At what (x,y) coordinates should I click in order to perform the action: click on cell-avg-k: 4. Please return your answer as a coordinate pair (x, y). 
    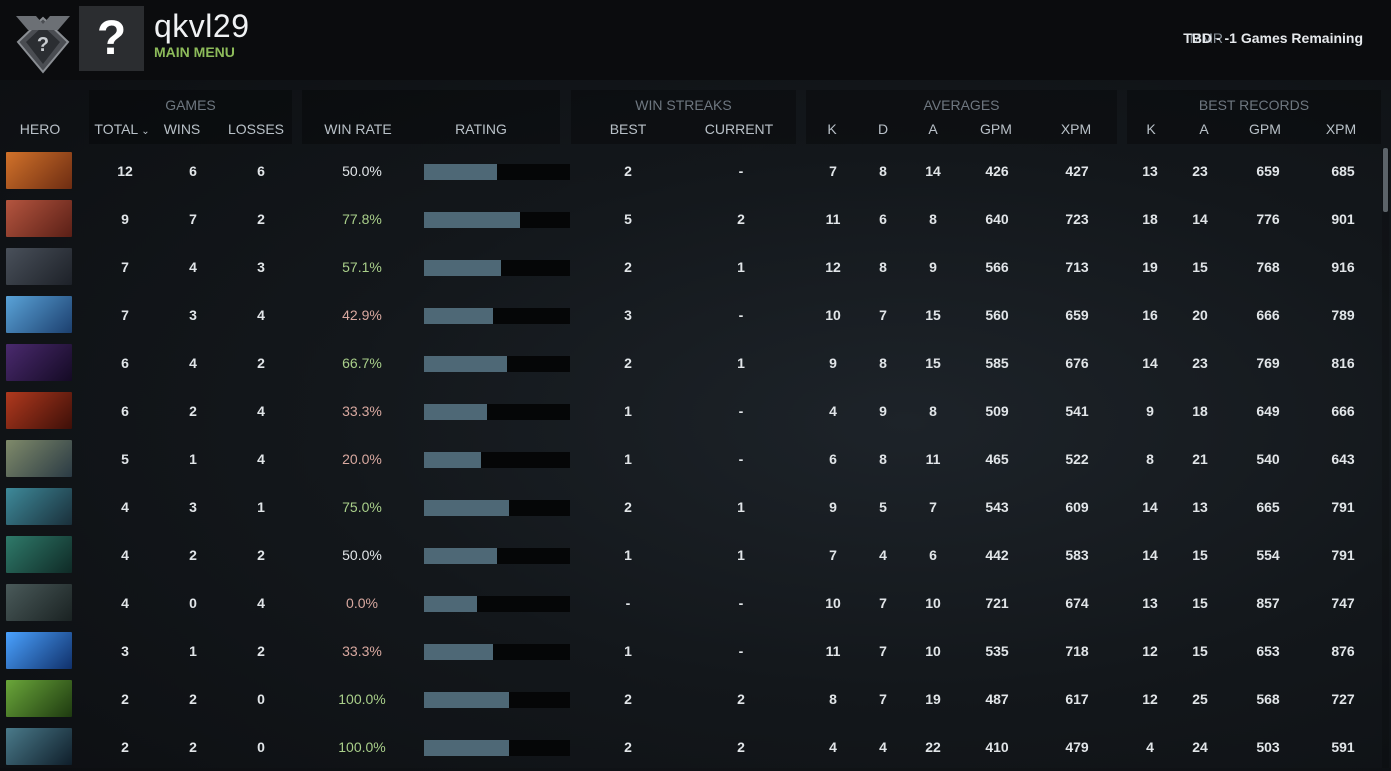
    Looking at the image, I should click on (833, 411).